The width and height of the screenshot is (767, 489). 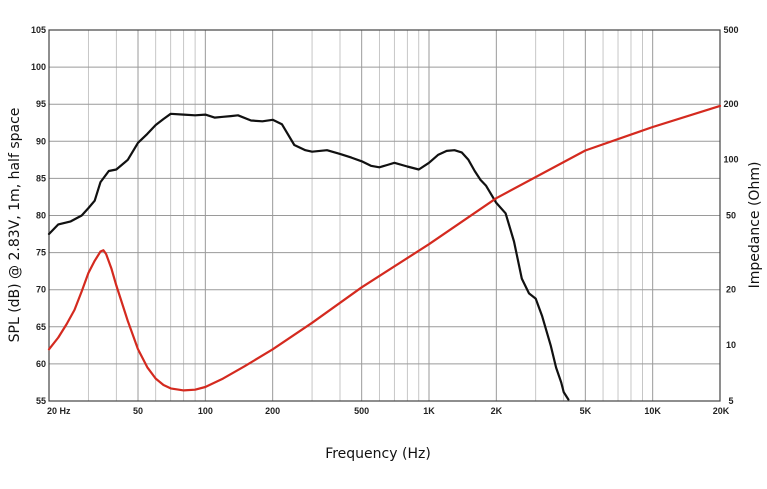 What do you see at coordinates (41, 290) in the screenshot?
I see `y-left-tick-label: 70` at bounding box center [41, 290].